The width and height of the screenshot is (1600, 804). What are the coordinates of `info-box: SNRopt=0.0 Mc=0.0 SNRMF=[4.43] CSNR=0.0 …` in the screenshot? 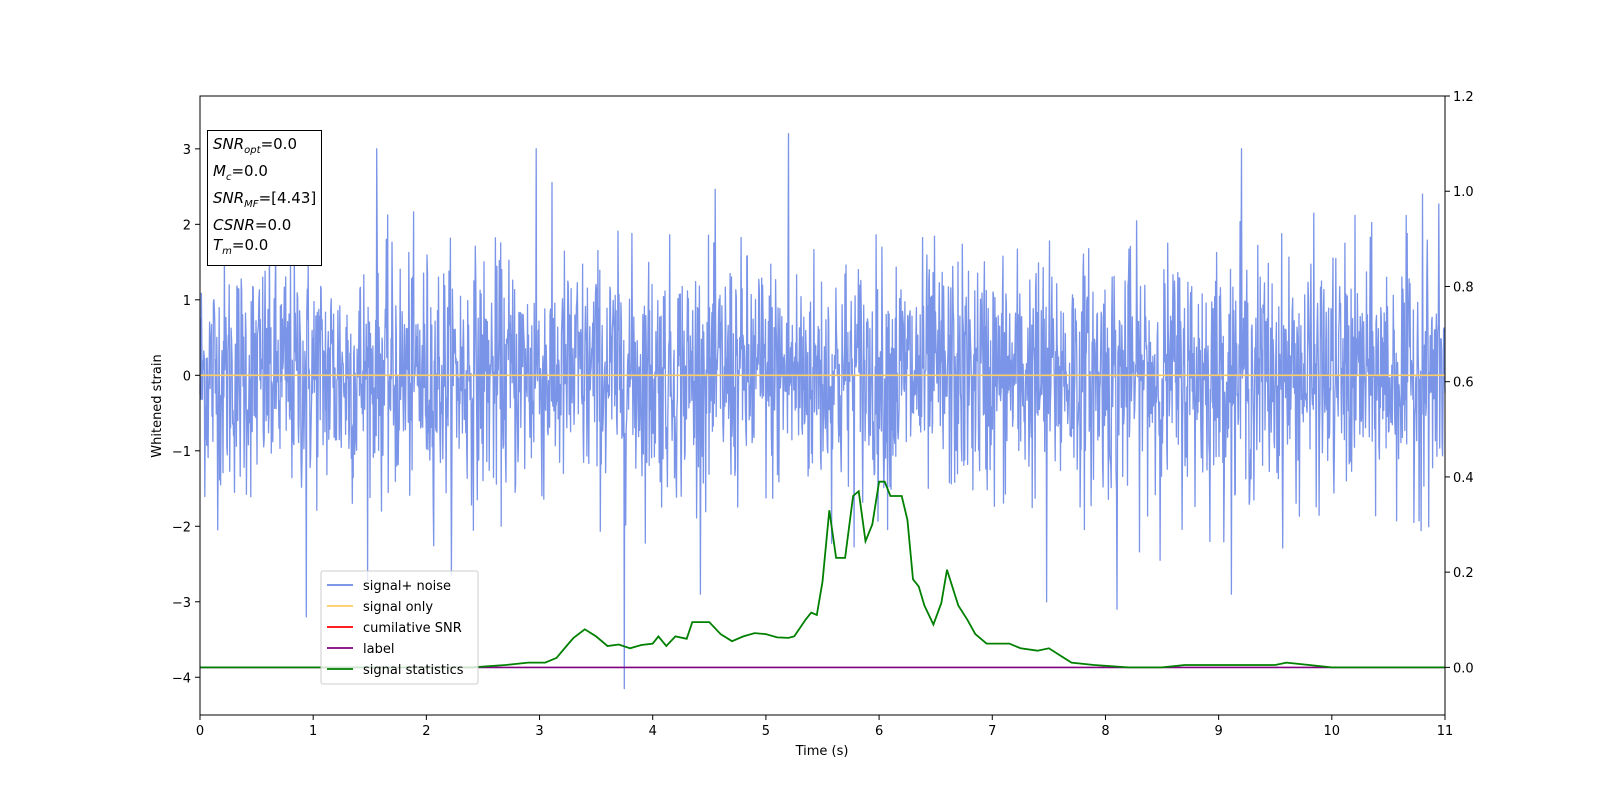 It's located at (265, 198).